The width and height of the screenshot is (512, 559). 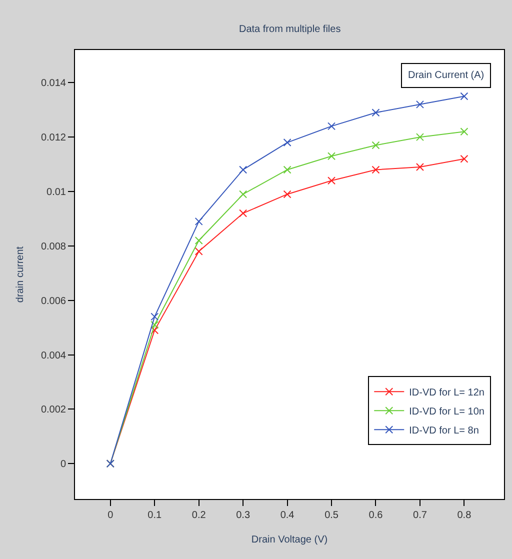 I want to click on x-tick-label: 0.3, so click(x=243, y=515).